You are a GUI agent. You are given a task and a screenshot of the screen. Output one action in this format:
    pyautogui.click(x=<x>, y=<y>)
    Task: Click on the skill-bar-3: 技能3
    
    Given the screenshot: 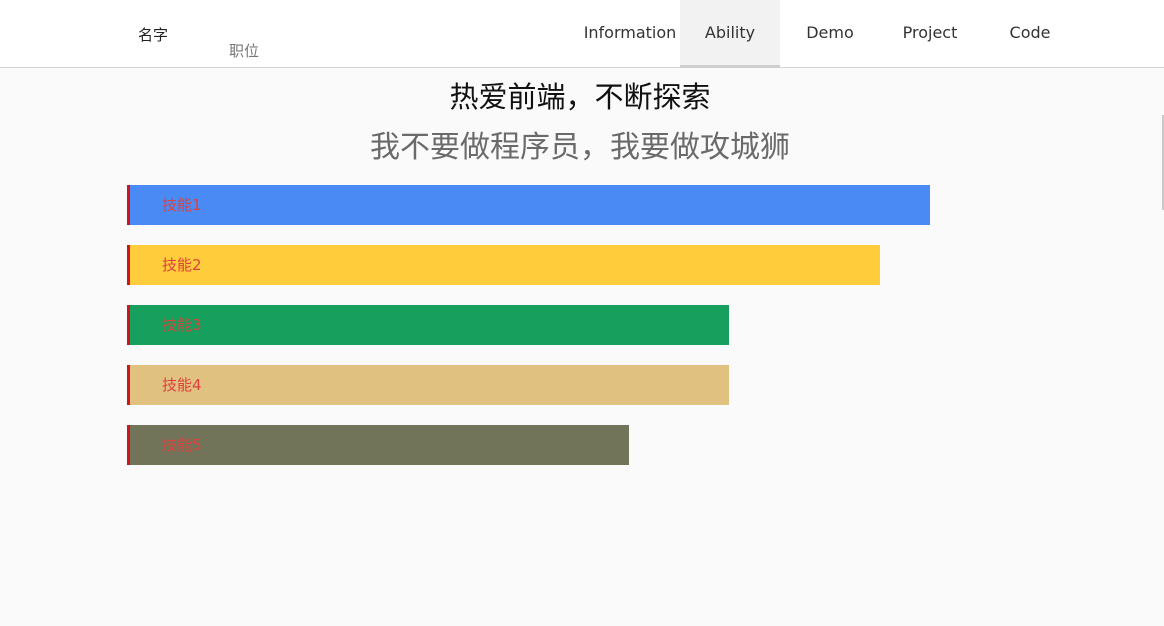 What is the action you would take?
    pyautogui.click(x=428, y=325)
    